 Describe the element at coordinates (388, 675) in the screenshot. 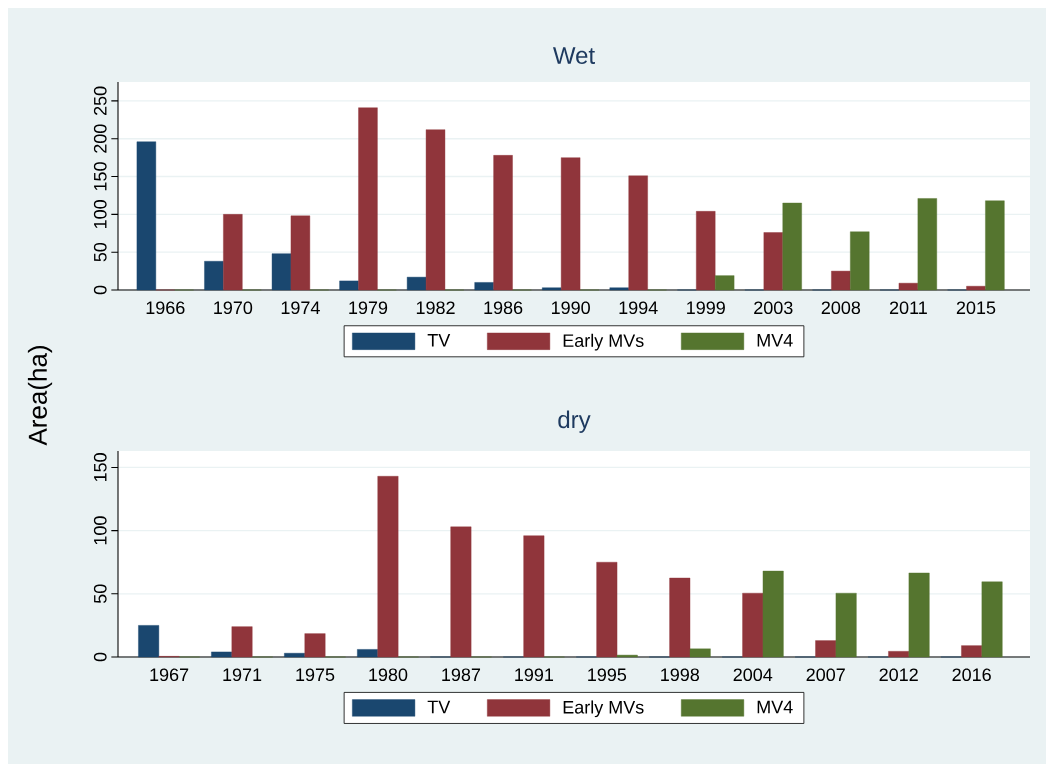

I see `x-tick-label: 1980` at that location.